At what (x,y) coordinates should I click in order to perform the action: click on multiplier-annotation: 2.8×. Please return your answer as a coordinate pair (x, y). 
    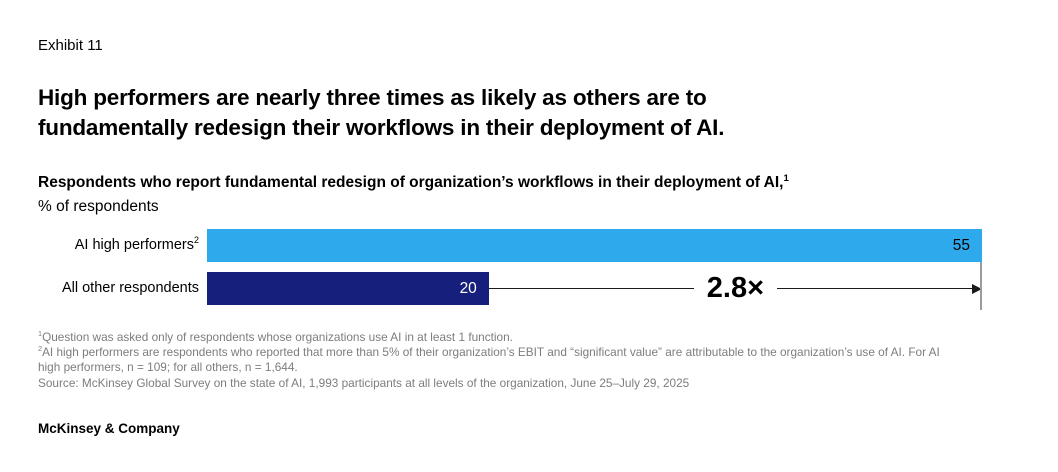
    Looking at the image, I should click on (735, 288).